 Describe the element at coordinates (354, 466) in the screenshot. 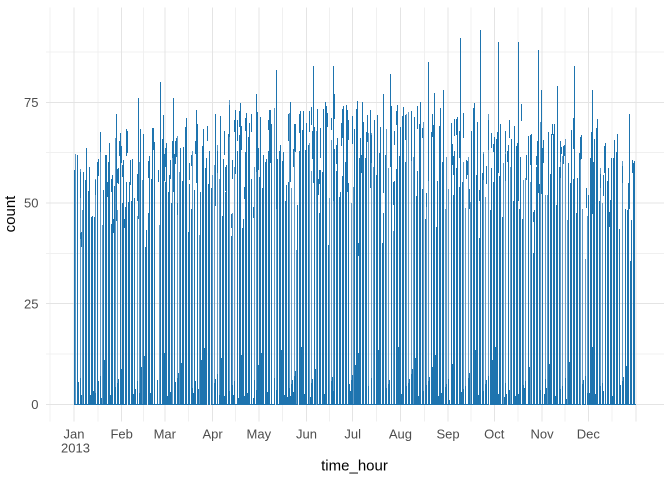

I see `svg-text: time_hour` at that location.